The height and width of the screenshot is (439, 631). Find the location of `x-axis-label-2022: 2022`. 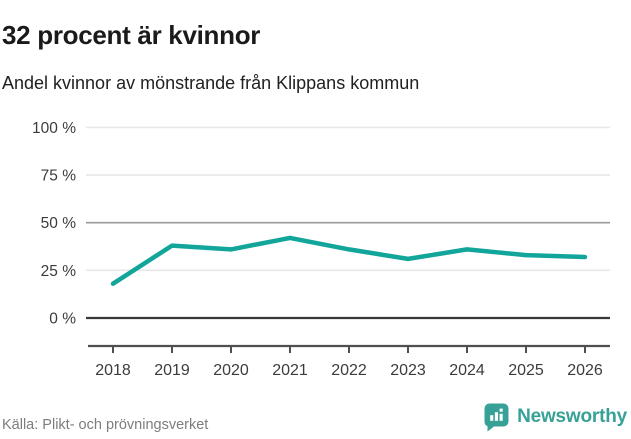

x-axis-label-2022: 2022 is located at coordinates (349, 370).